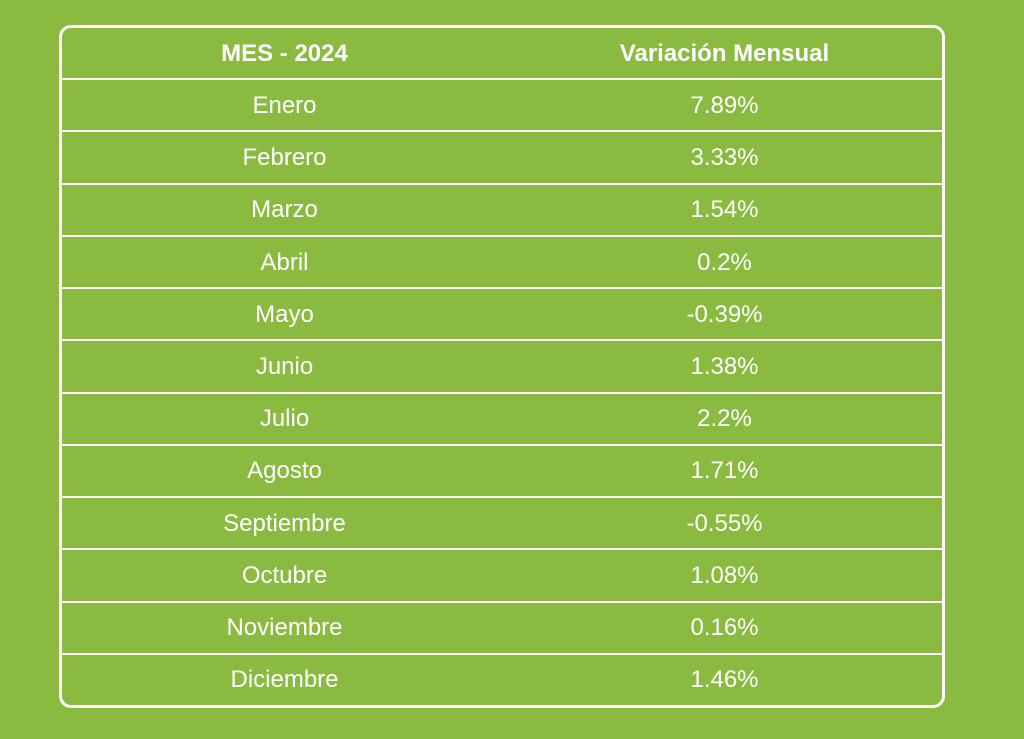  I want to click on cell-month: Diciembre, so click(284, 680).